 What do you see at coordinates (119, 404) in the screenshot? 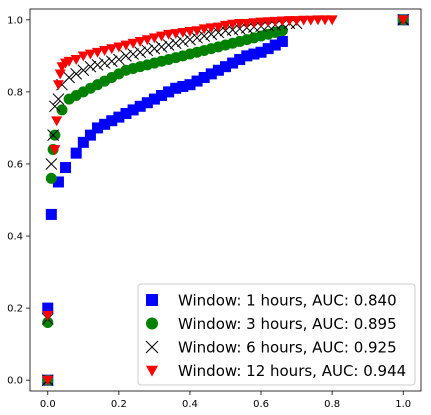
I see `x-tick-label: 0.2` at bounding box center [119, 404].